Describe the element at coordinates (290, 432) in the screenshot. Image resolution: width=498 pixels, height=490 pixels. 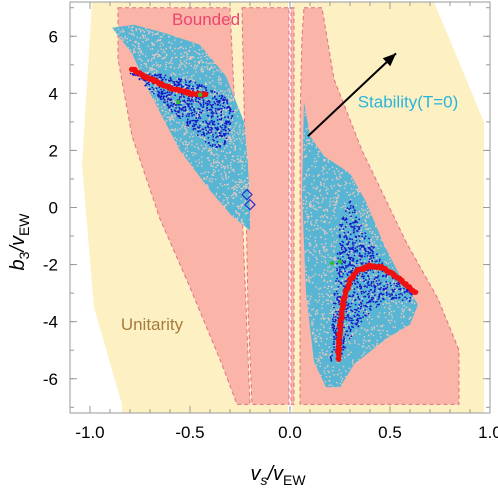
I see `x-tick-label: 0.0` at that location.